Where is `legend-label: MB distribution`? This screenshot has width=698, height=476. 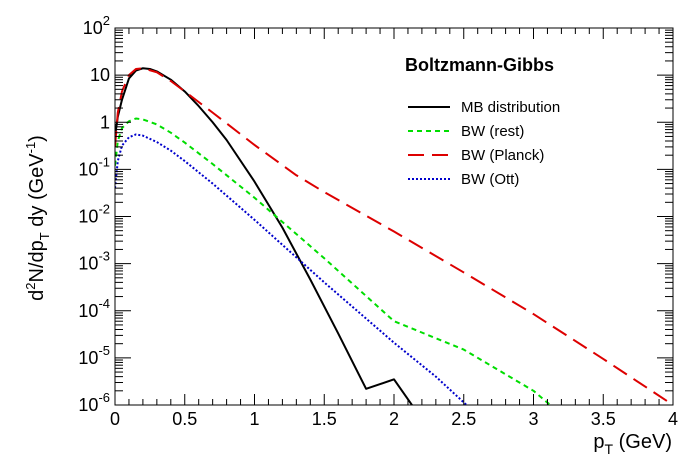 legend-label: MB distribution is located at coordinates (510, 107).